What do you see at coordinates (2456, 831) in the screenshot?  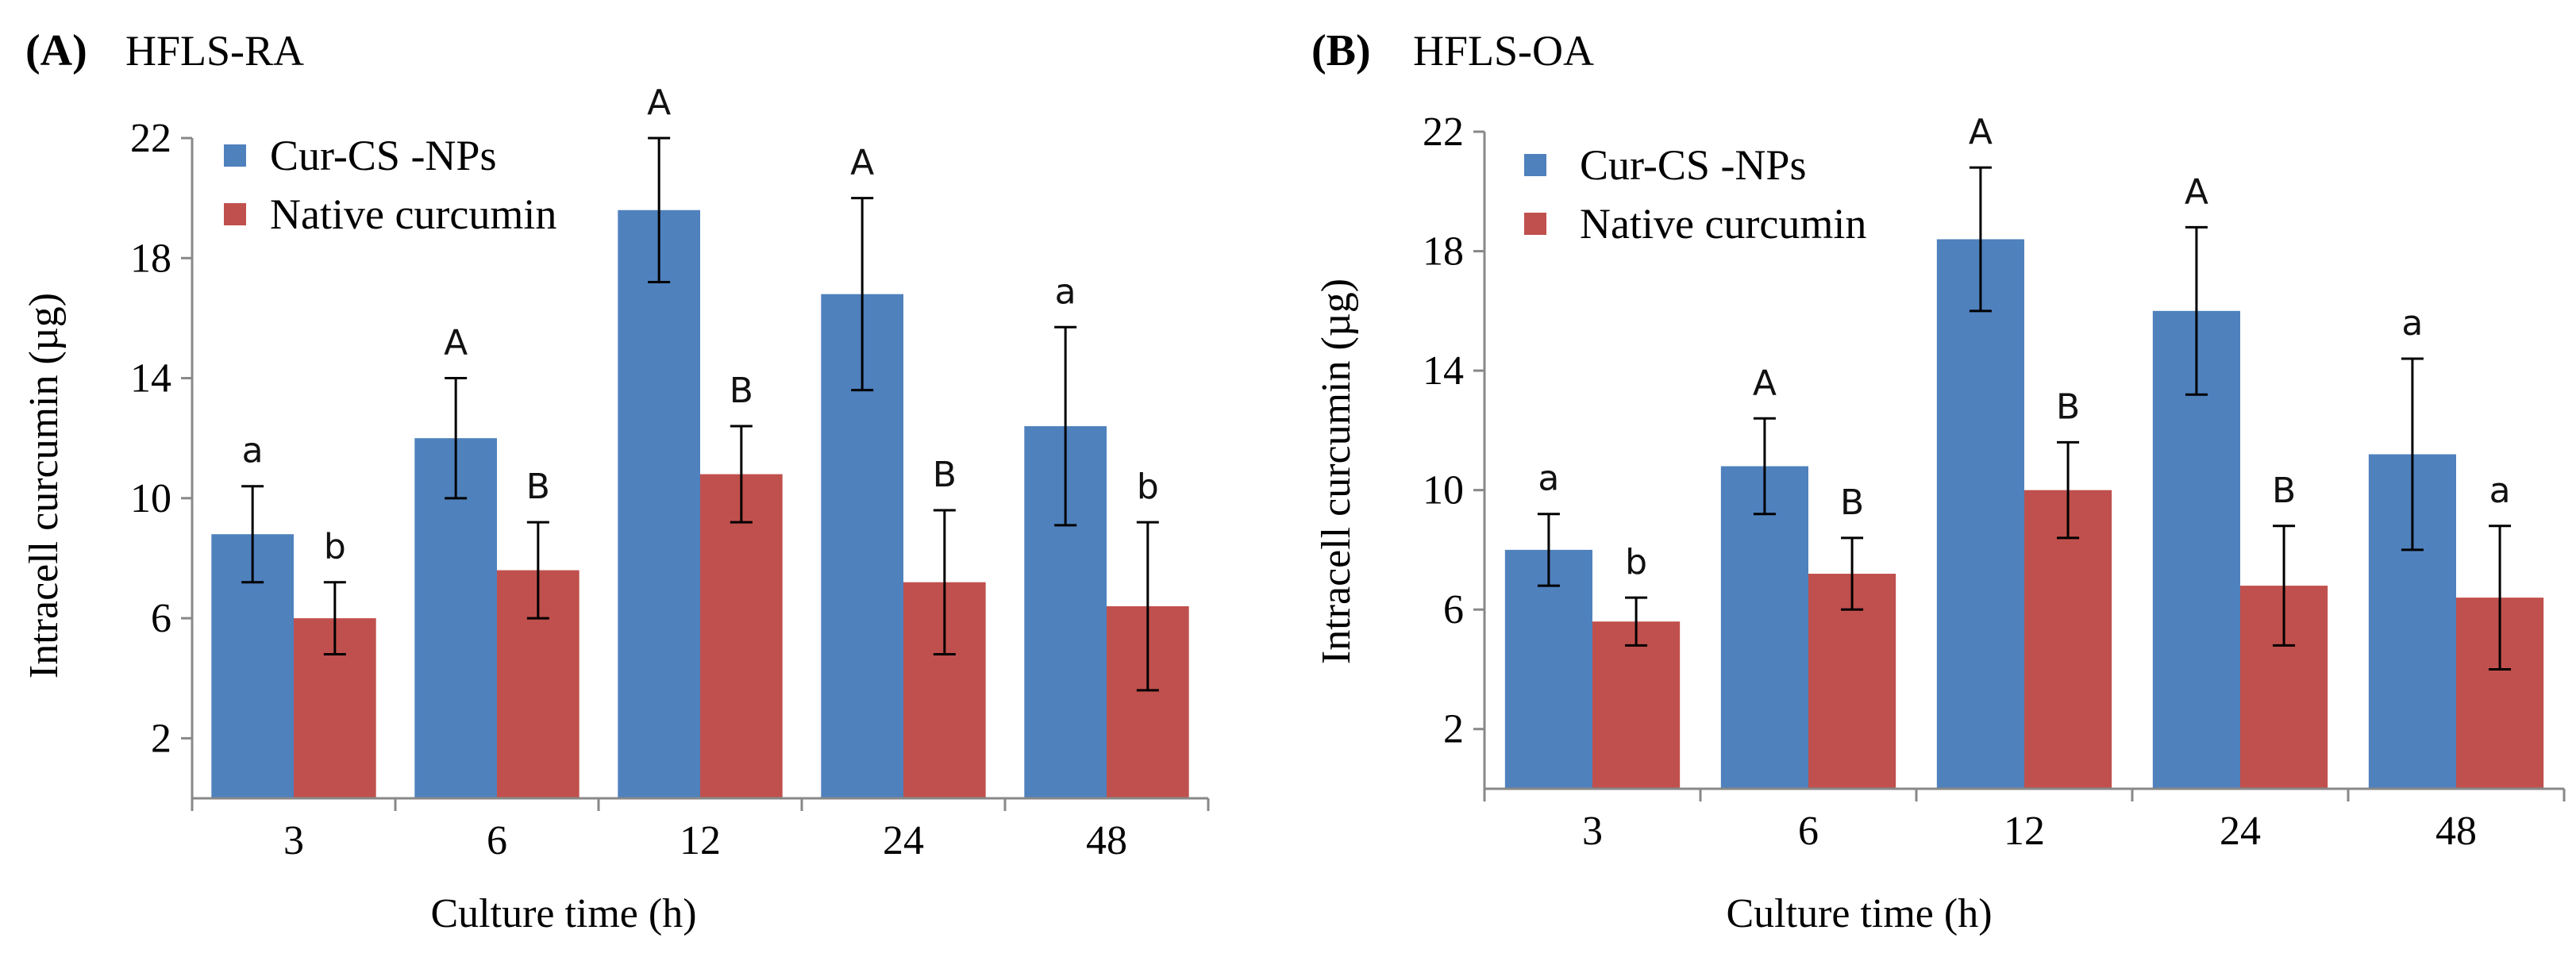 I see `panel-b-x-tick-label: 48` at bounding box center [2456, 831].